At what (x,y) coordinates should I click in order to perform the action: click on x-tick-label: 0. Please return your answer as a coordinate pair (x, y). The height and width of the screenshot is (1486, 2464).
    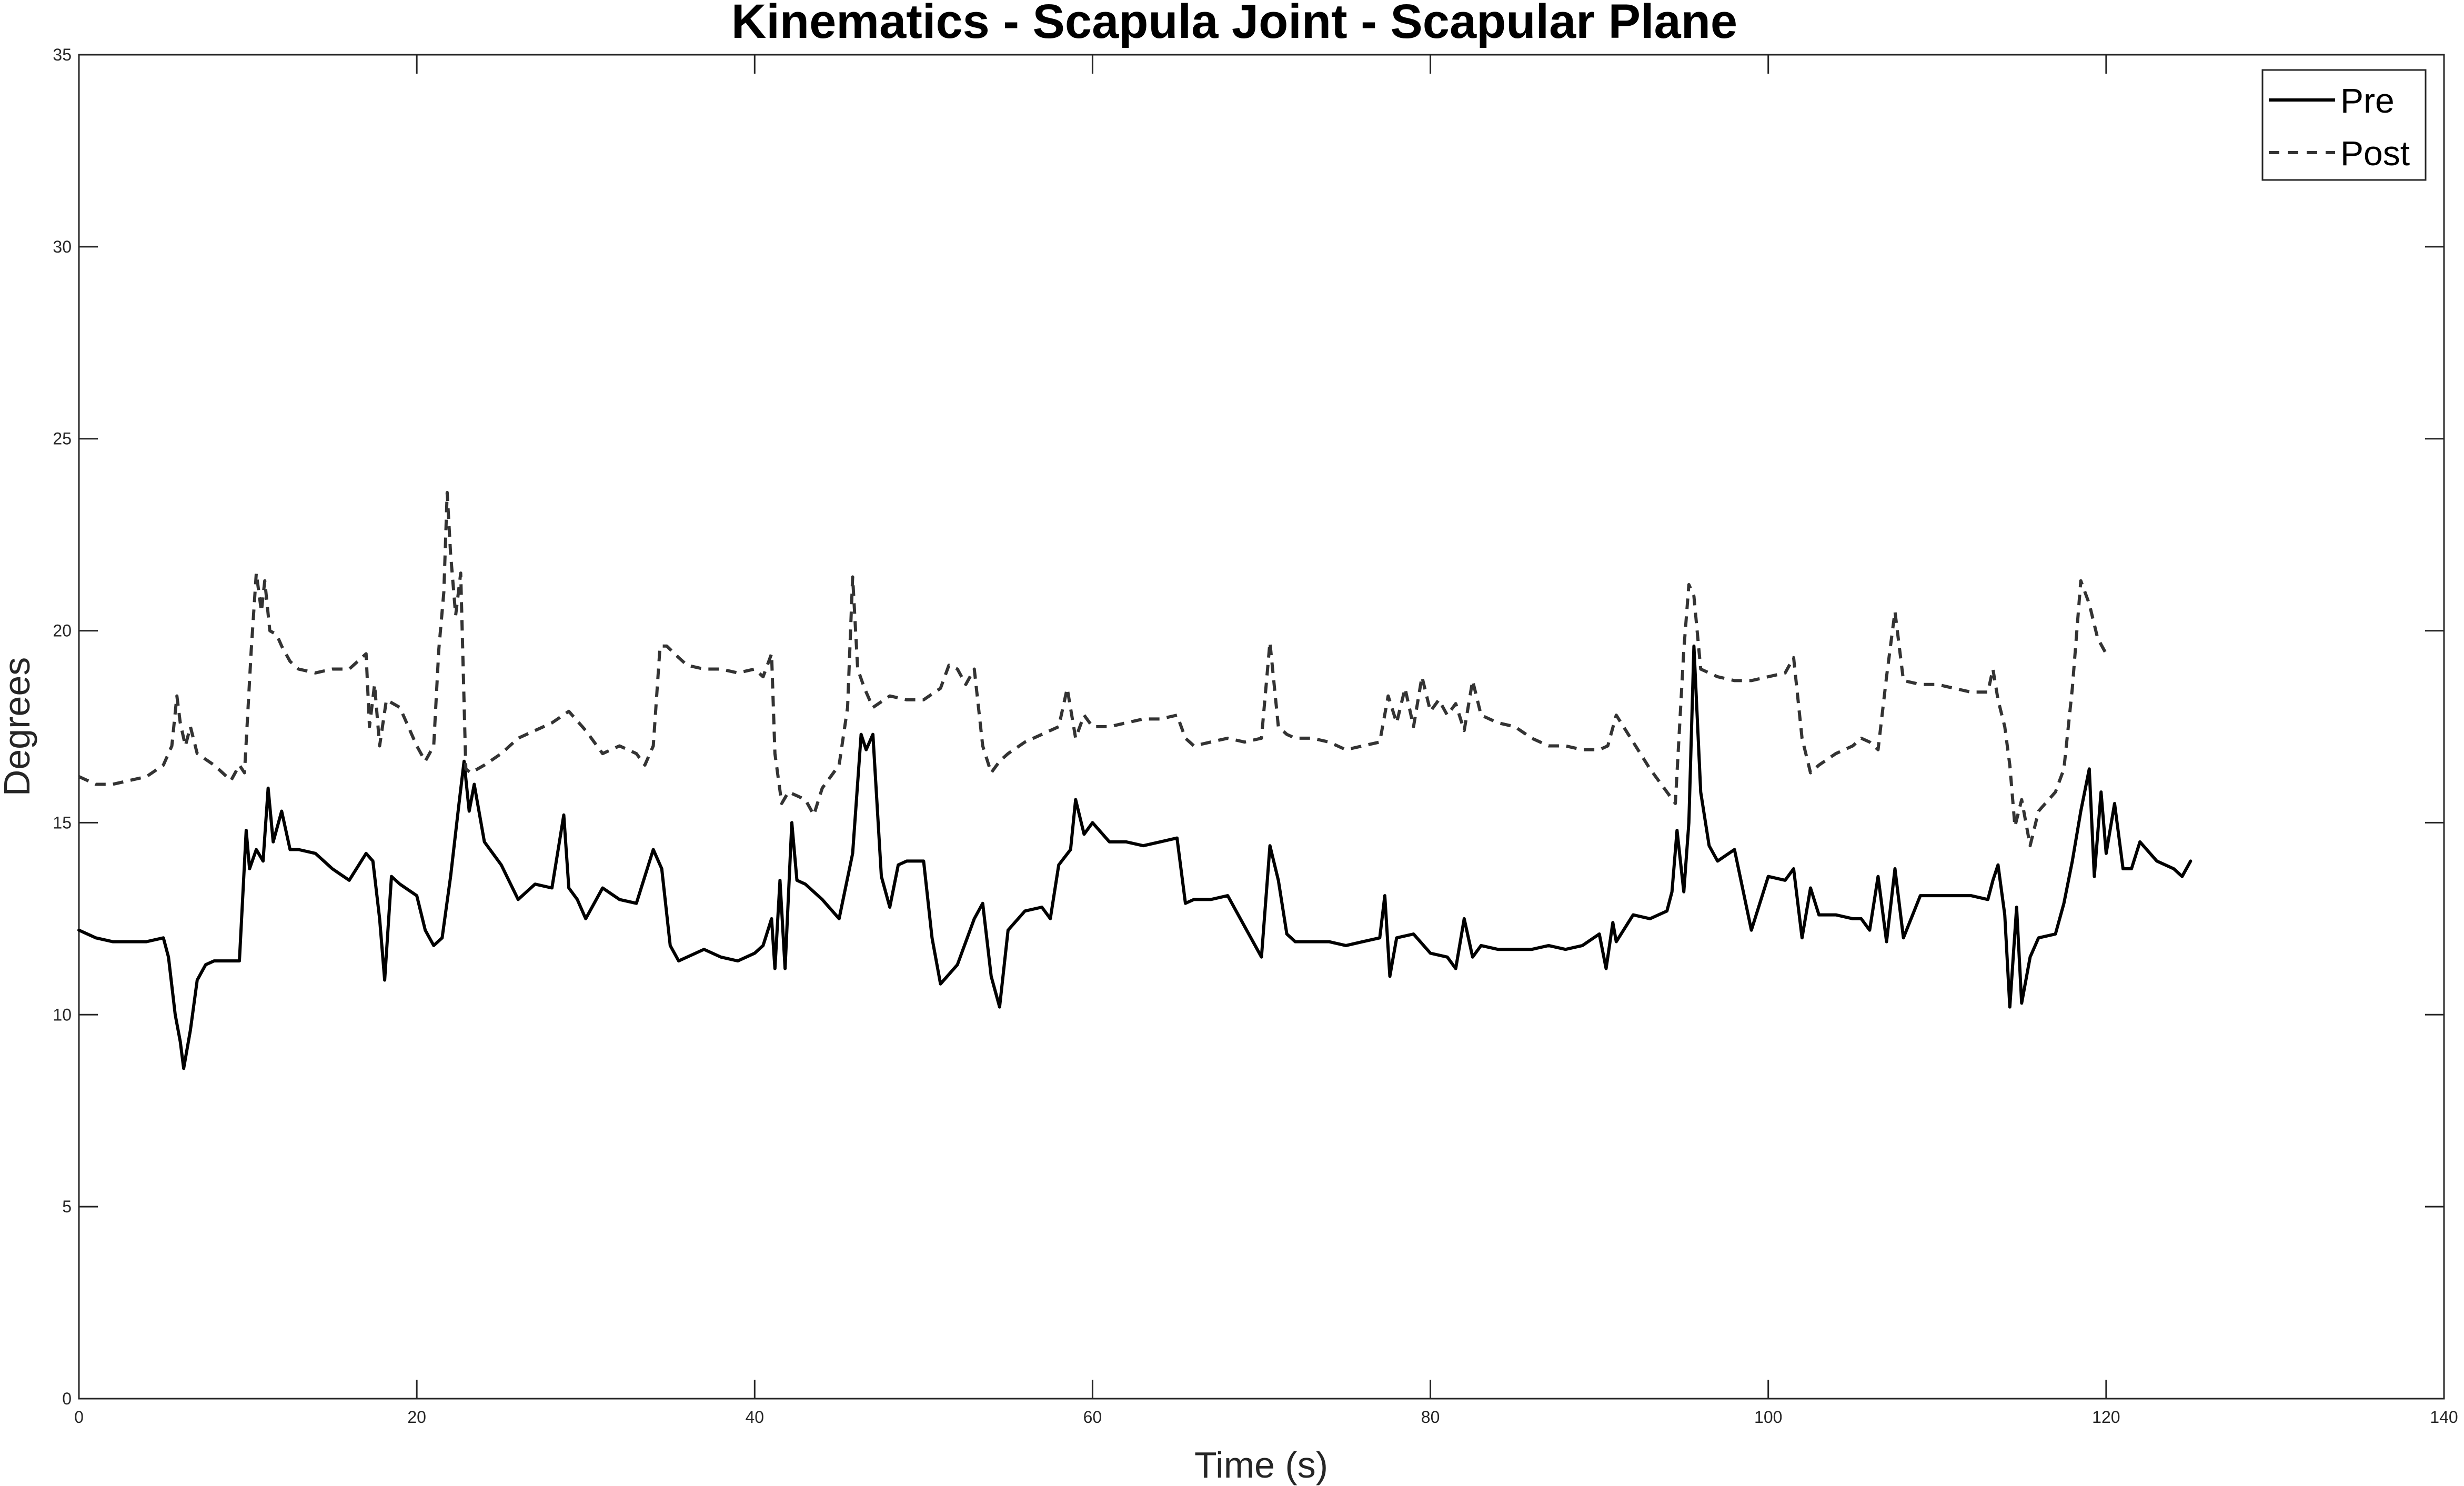
    Looking at the image, I should click on (79, 1418).